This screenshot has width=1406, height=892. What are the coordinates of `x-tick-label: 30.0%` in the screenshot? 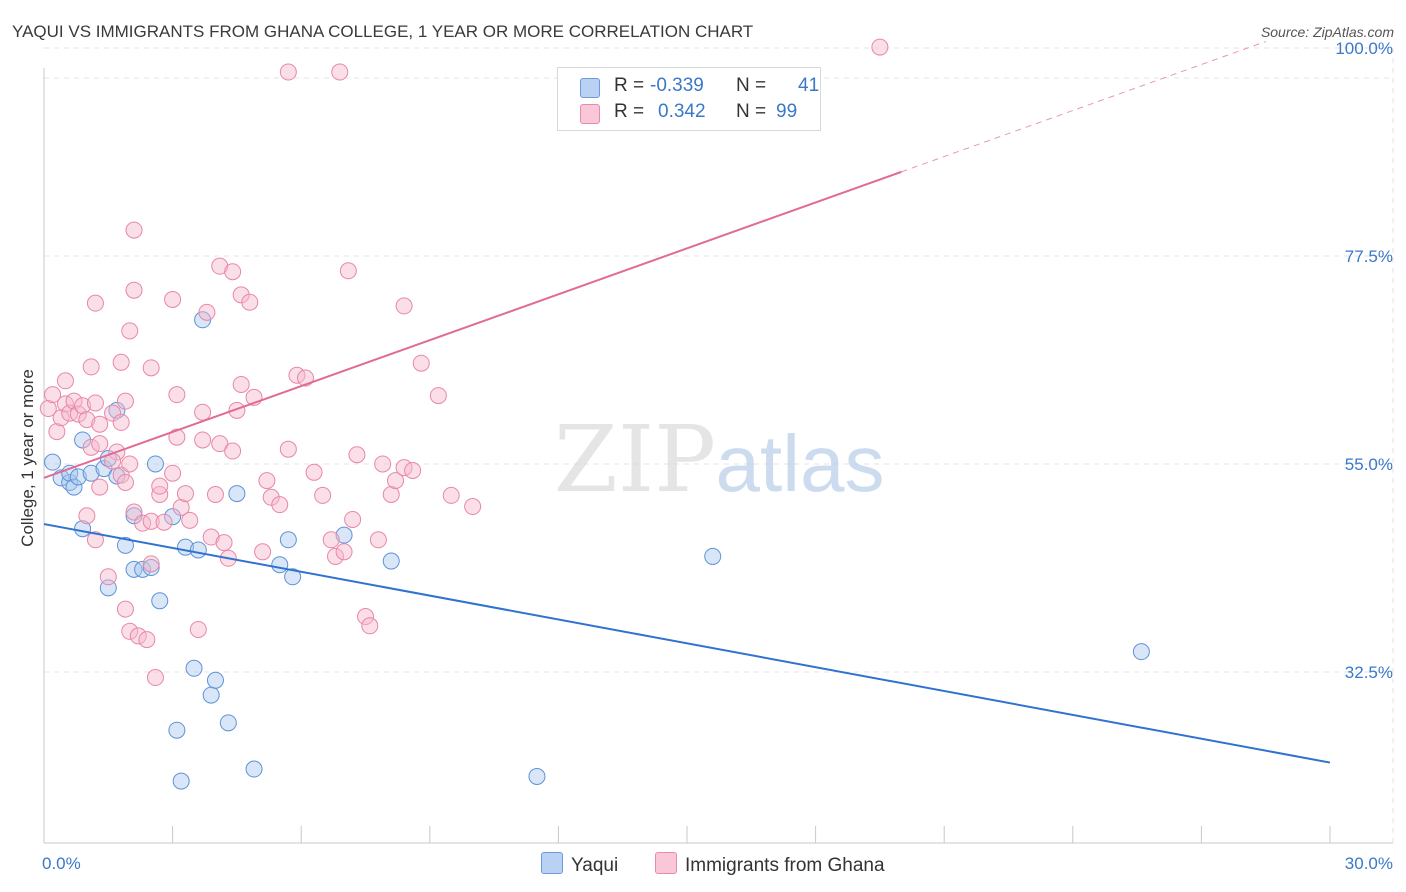 It's located at (1369, 863).